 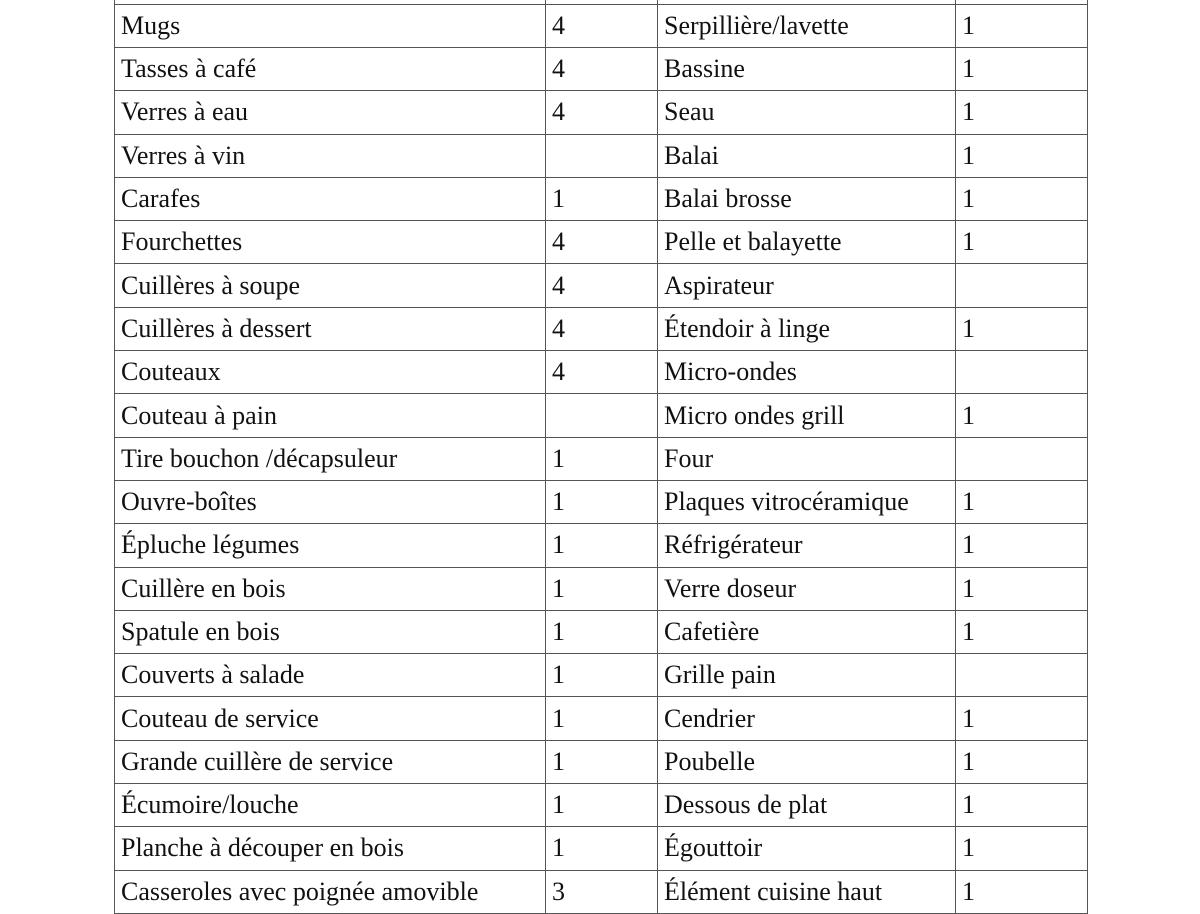 I want to click on table-row: Verres à vin Balai 1, so click(x=601, y=155).